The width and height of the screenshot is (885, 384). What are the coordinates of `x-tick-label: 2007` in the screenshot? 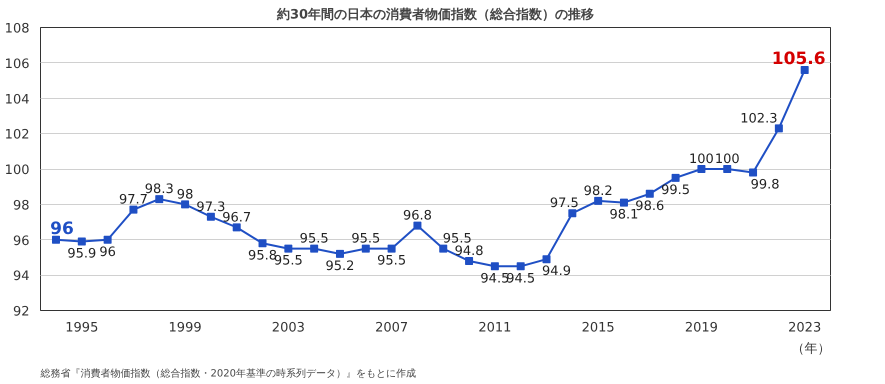 It's located at (391, 328).